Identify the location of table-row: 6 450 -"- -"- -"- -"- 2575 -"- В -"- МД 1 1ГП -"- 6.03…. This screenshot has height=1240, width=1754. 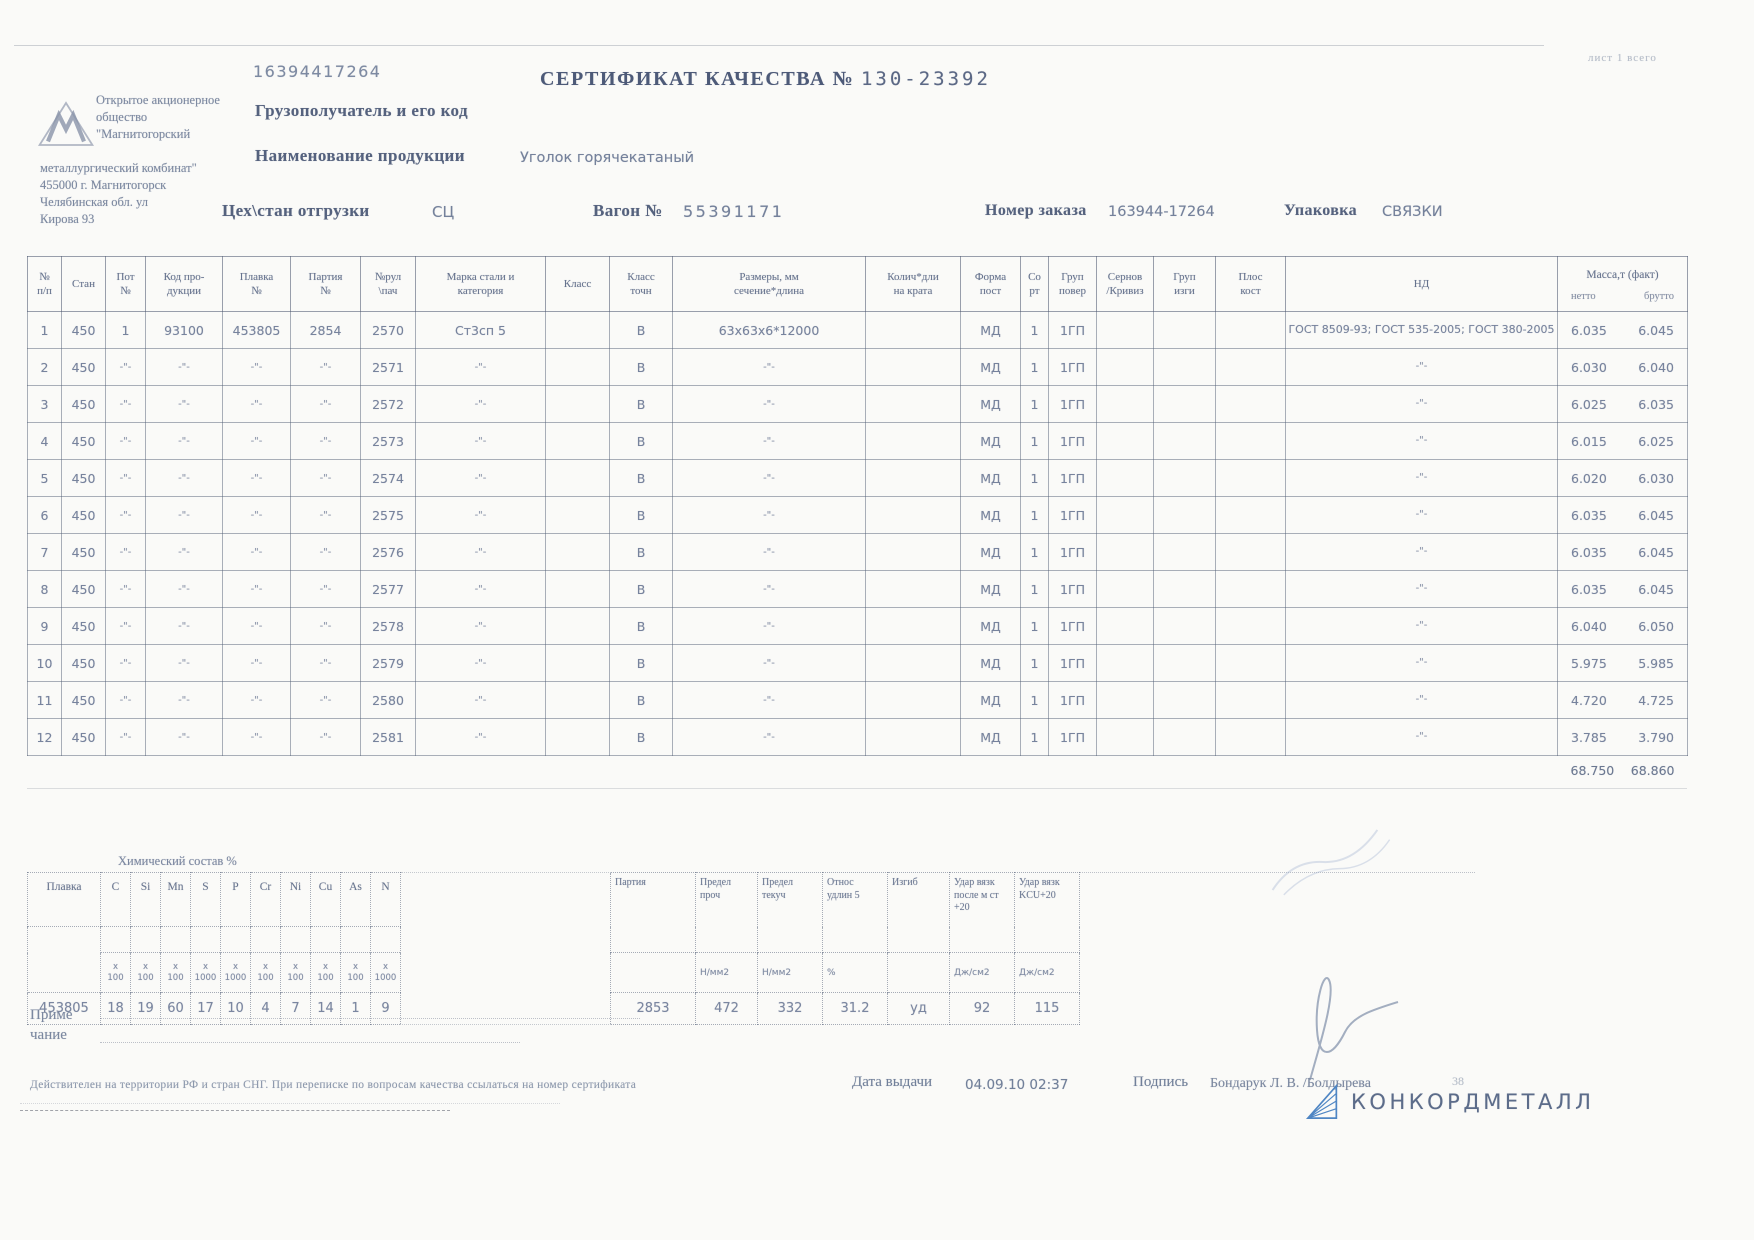
(857, 515).